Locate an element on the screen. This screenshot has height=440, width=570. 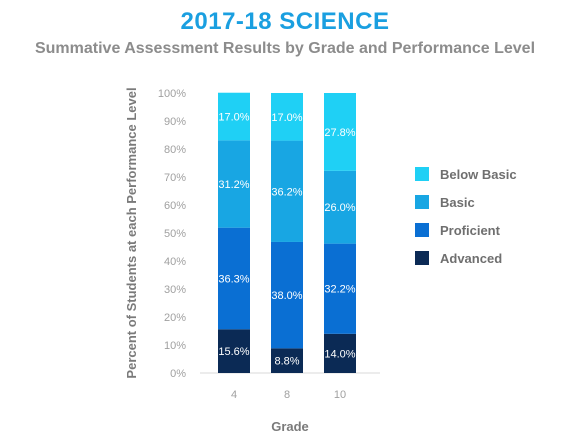
data-label: 38.0% is located at coordinates (286, 296).